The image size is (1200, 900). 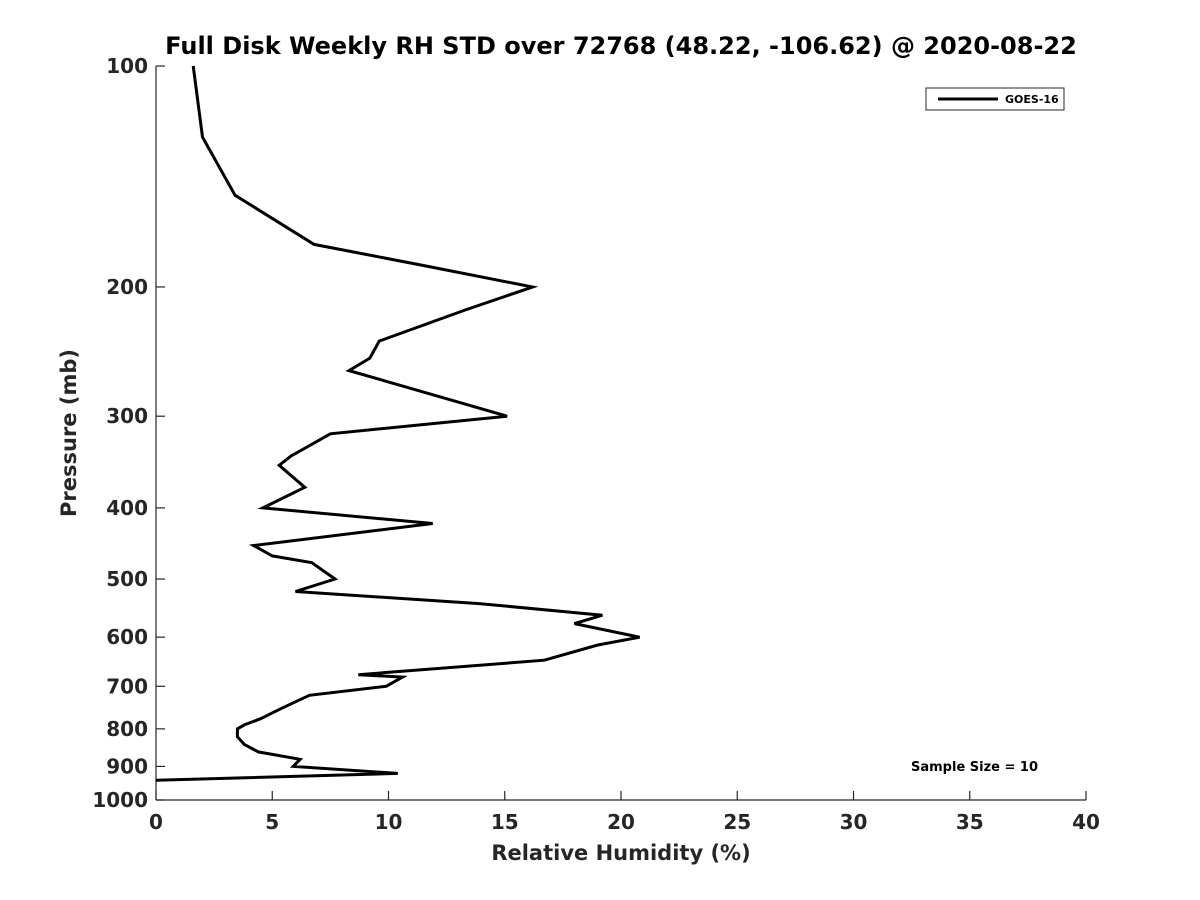 I want to click on y-tick-label: 600, so click(x=127, y=637).